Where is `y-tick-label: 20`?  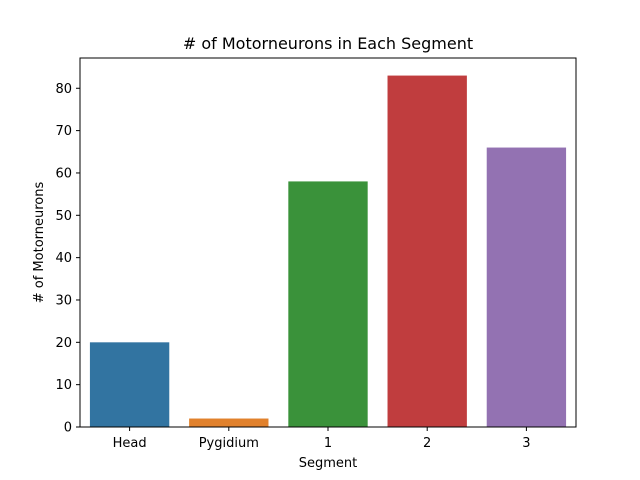 y-tick-label: 20 is located at coordinates (63, 343).